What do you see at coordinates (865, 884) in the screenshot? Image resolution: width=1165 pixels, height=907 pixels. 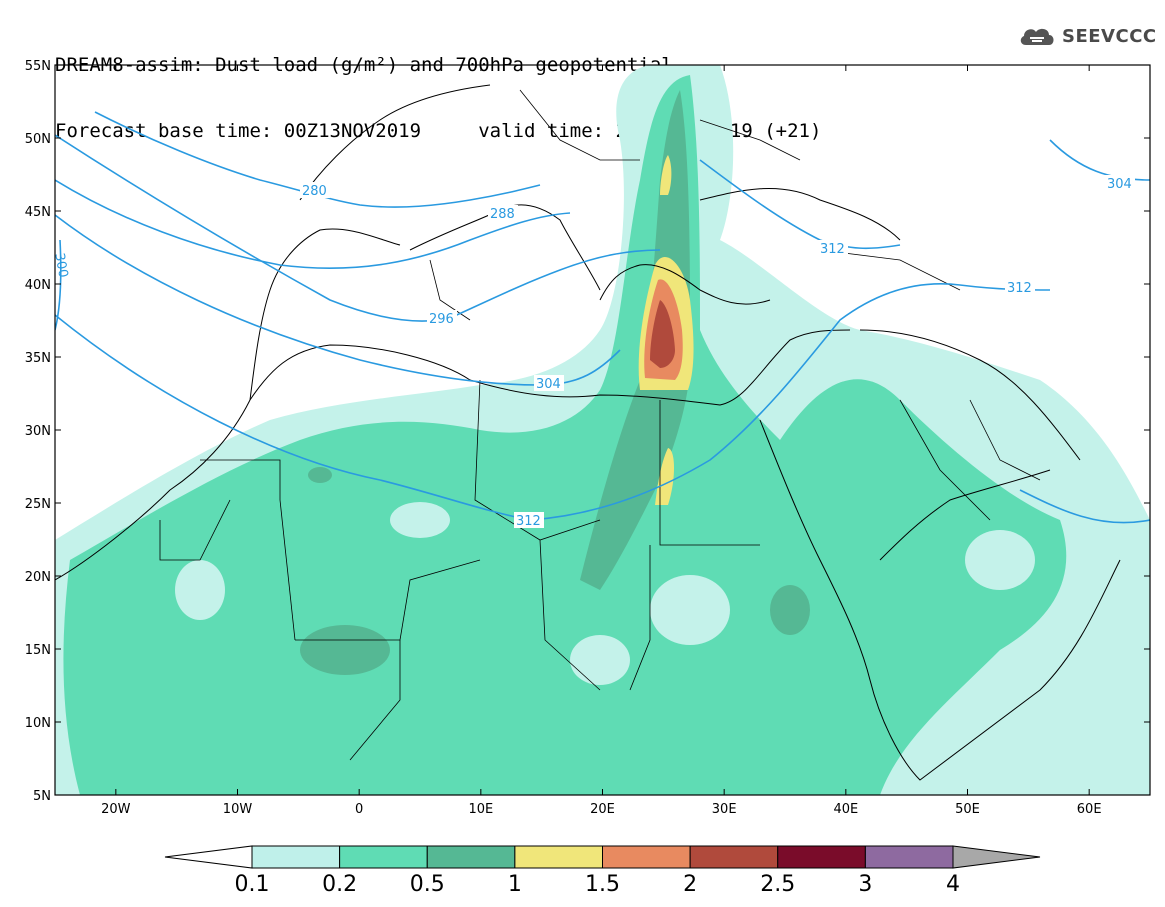 I see `colorbar-label: 3` at bounding box center [865, 884].